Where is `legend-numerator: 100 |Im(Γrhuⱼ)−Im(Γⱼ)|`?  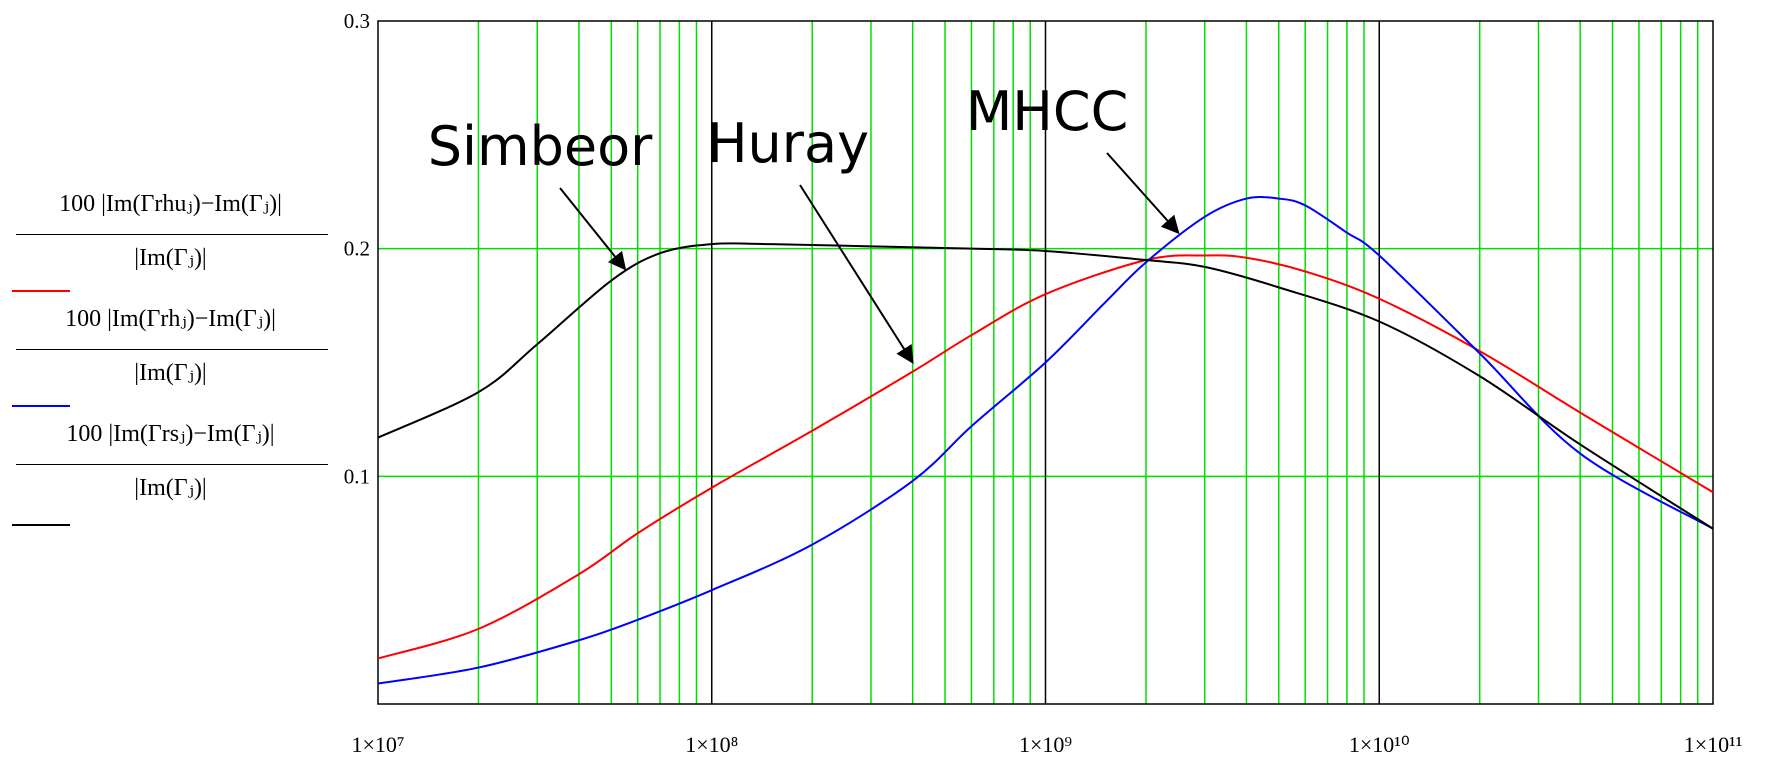
legend-numerator: 100 |Im(Γrhuⱼ)−Im(Γⱼ)| is located at coordinates (170, 204).